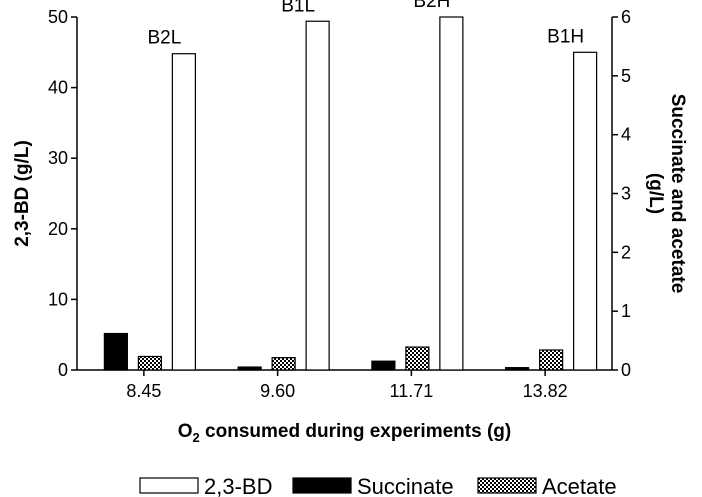  I want to click on right-y-axis-title-line2: (g/L), so click(655, 193).